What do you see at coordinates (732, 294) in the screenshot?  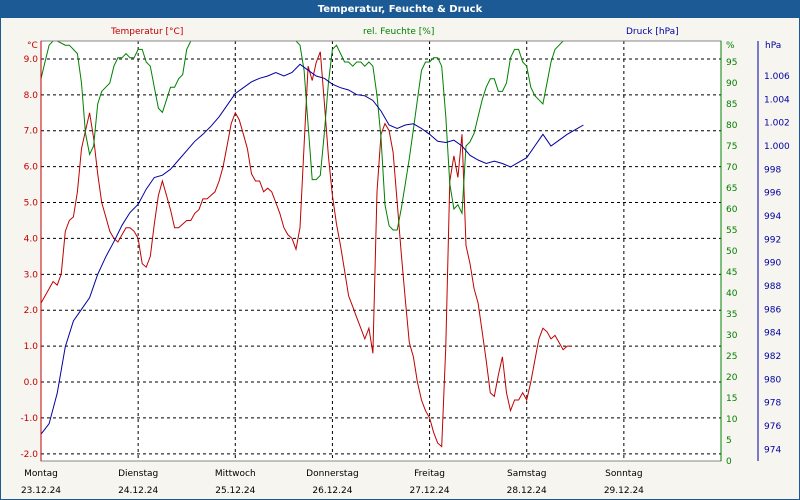 I see `humidity-tick-label: 40` at bounding box center [732, 294].